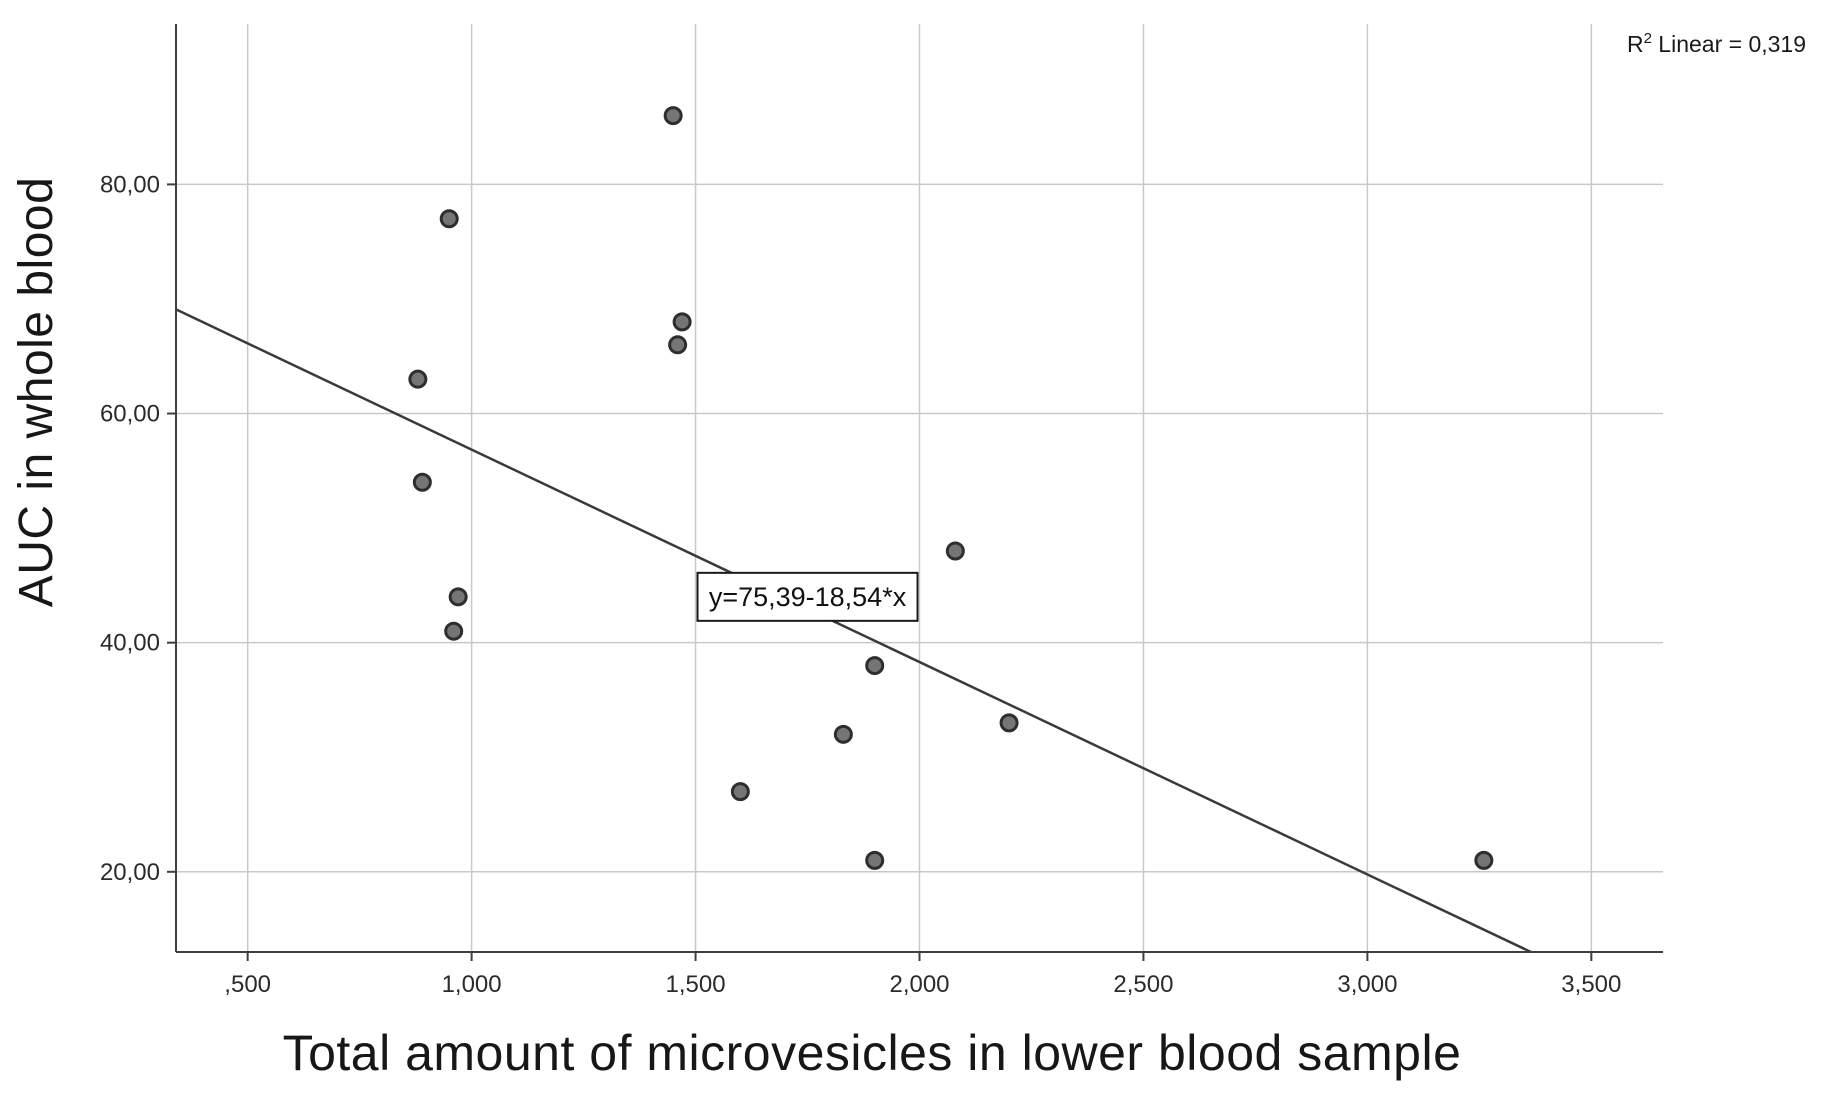  What do you see at coordinates (1591, 984) in the screenshot?
I see `x-tick-label: 3,500` at bounding box center [1591, 984].